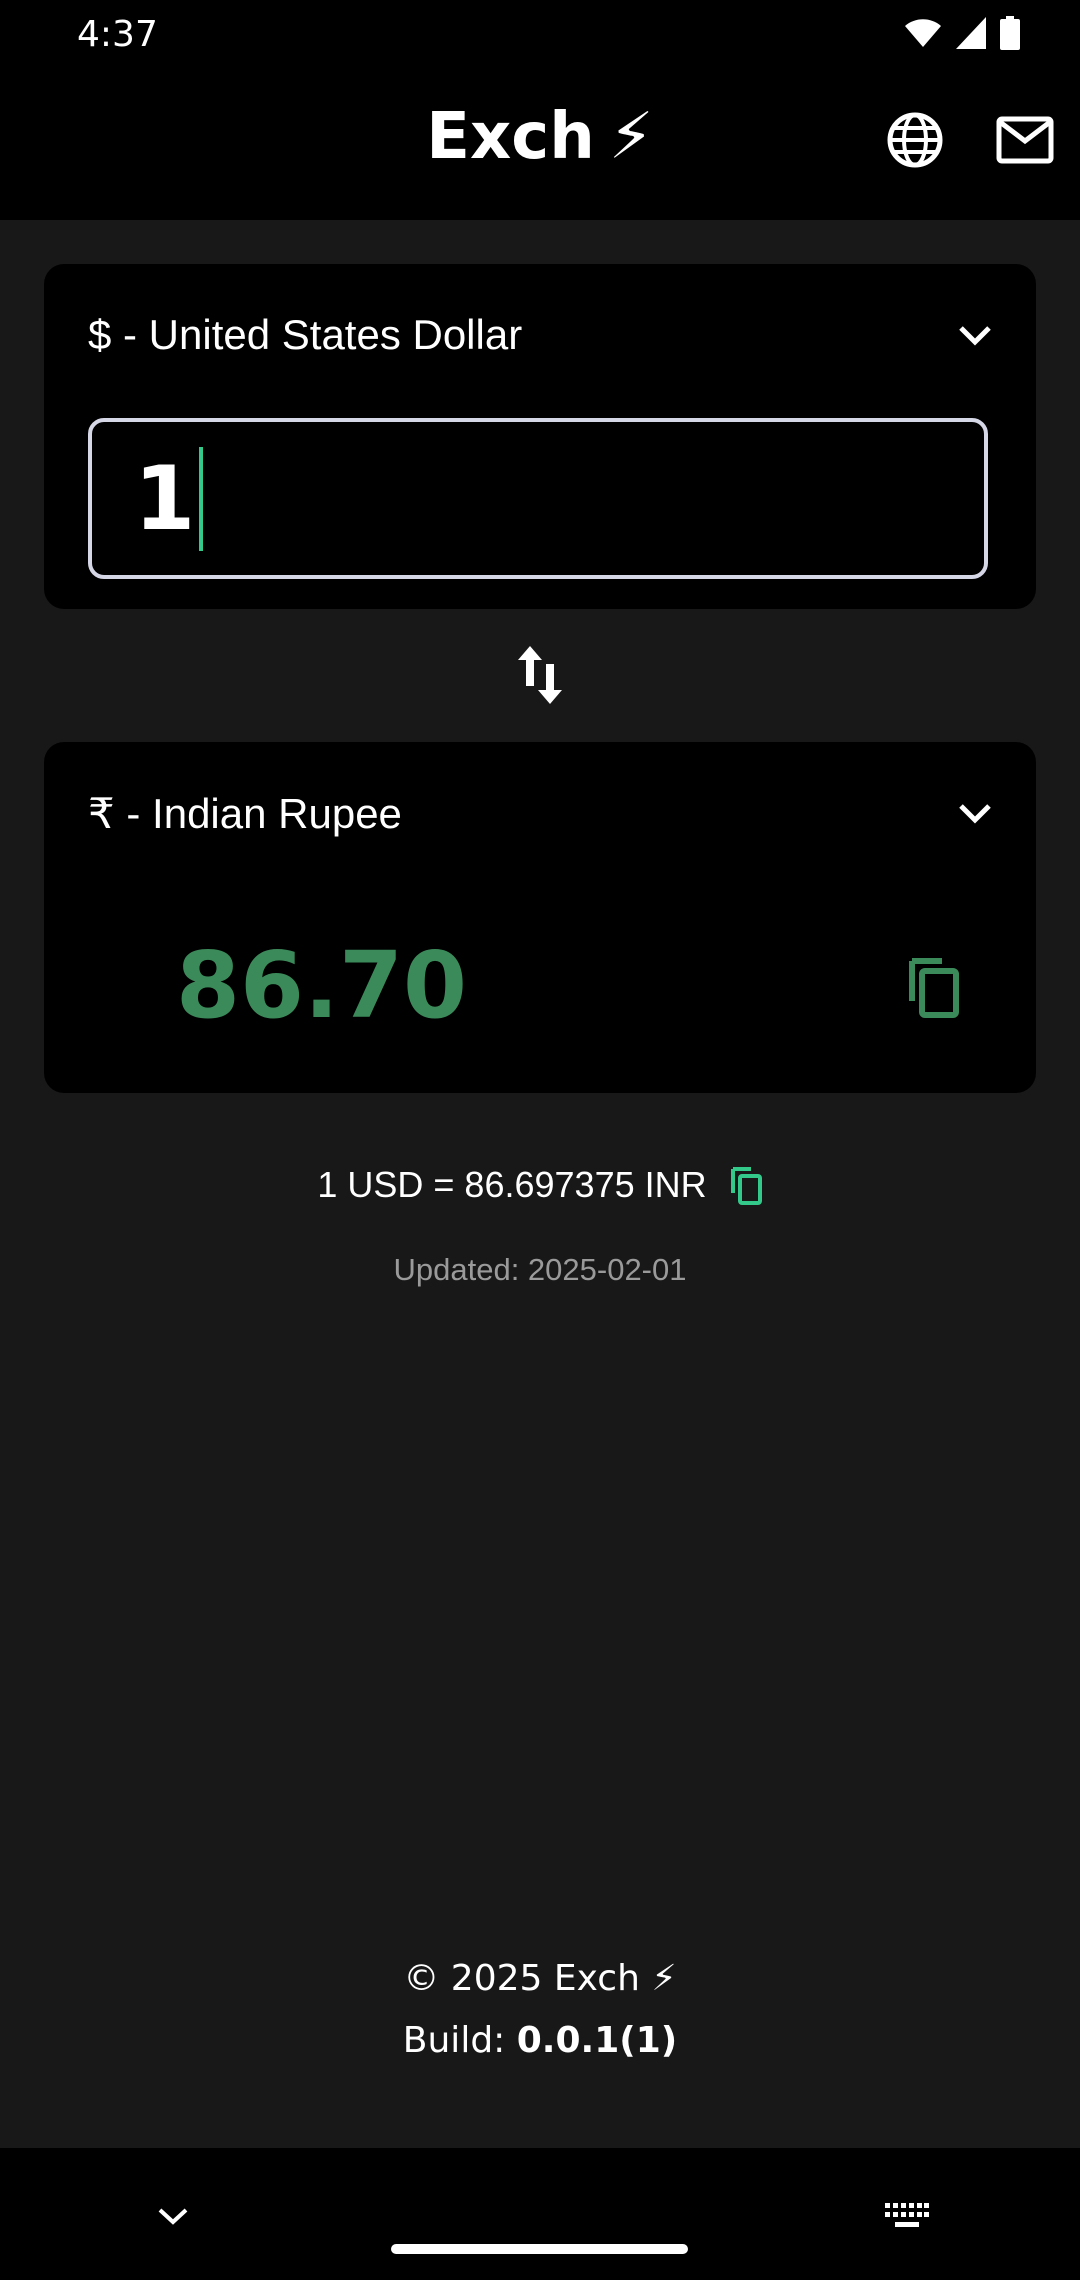 The image size is (1080, 2280). I want to click on keyboard-icon, so click(907, 2215).